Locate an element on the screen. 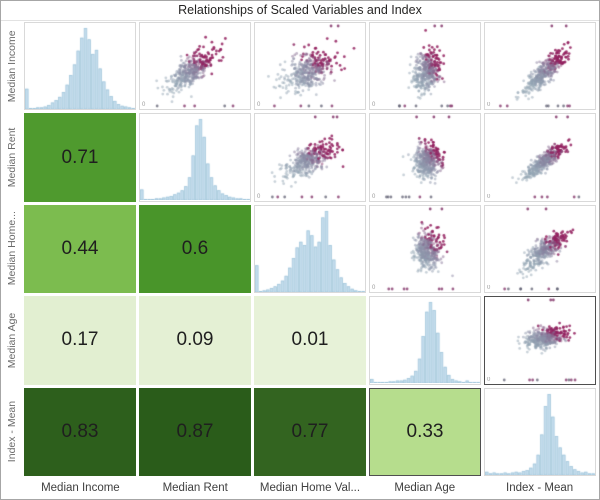 This screenshot has height=500, width=600. correlation-value: 0.17 is located at coordinates (80, 340).